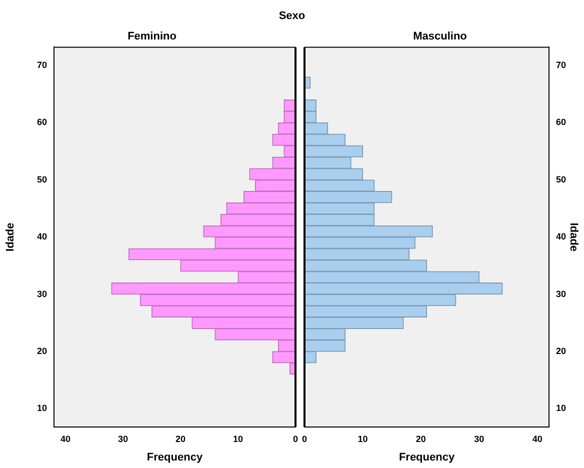 Image resolution: width=584 pixels, height=468 pixels. What do you see at coordinates (292, 16) in the screenshot?
I see `text: Sexo` at bounding box center [292, 16].